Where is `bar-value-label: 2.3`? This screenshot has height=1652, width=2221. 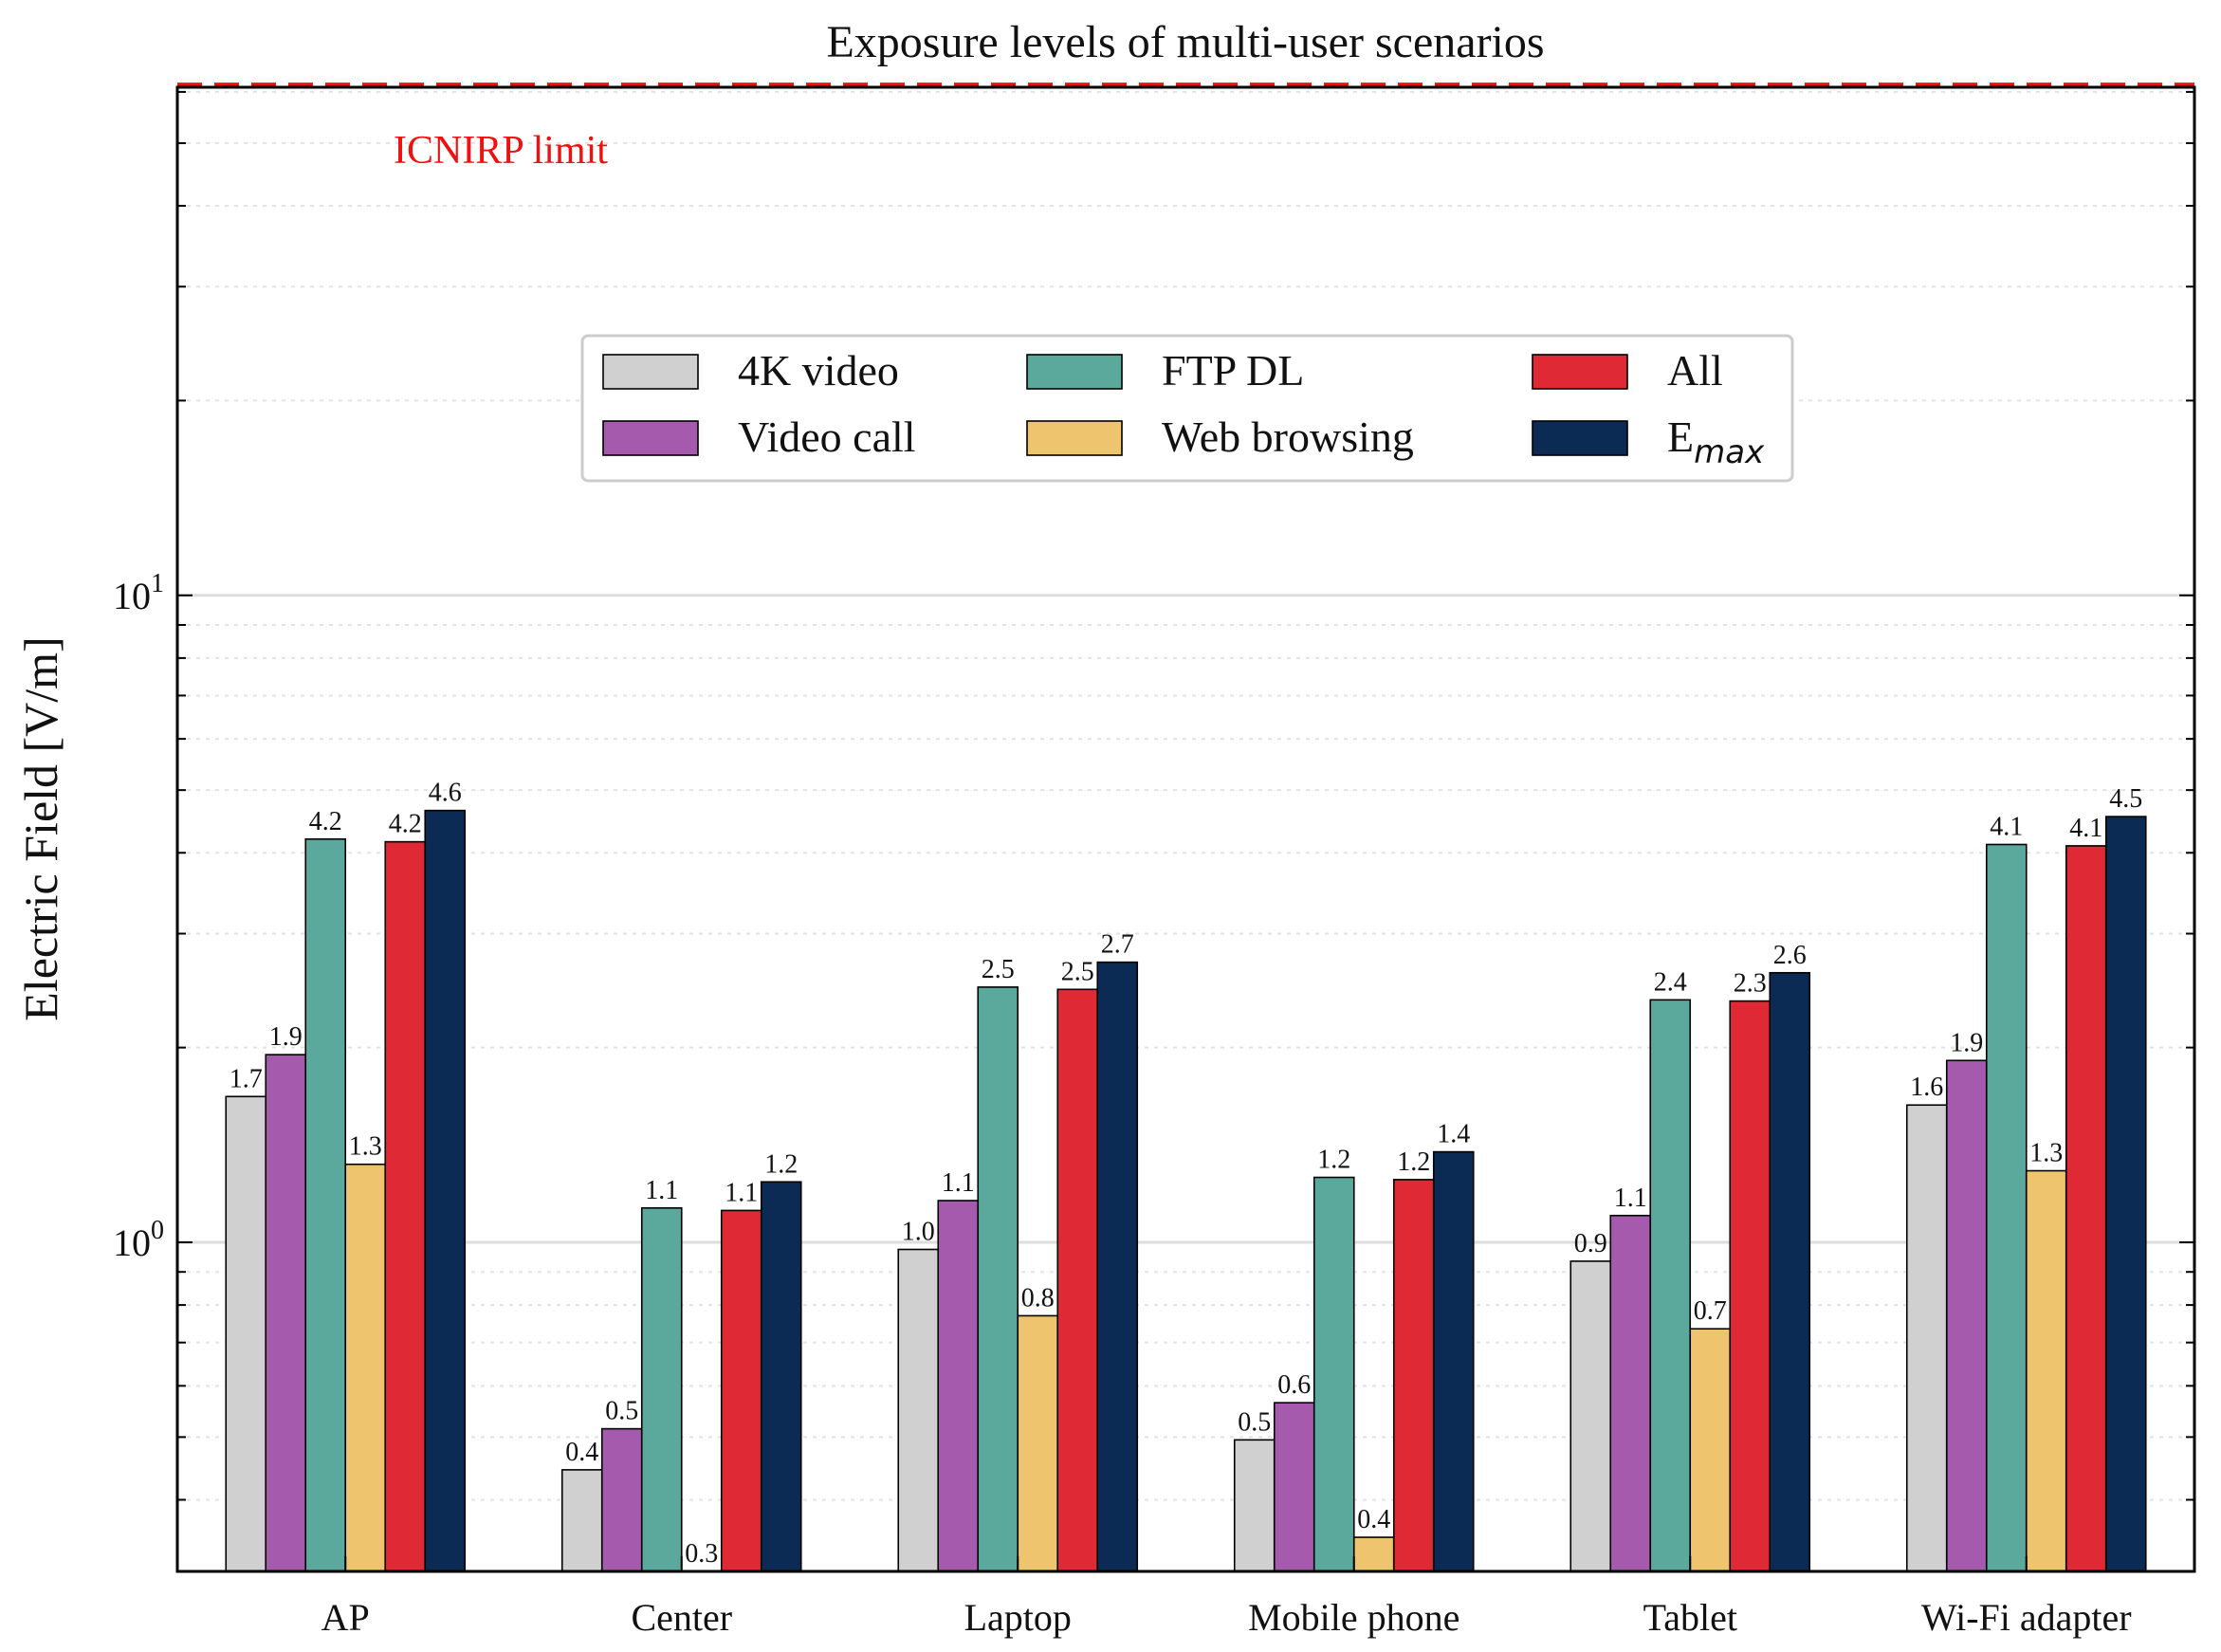
bar-value-label: 2.3 is located at coordinates (1751, 984).